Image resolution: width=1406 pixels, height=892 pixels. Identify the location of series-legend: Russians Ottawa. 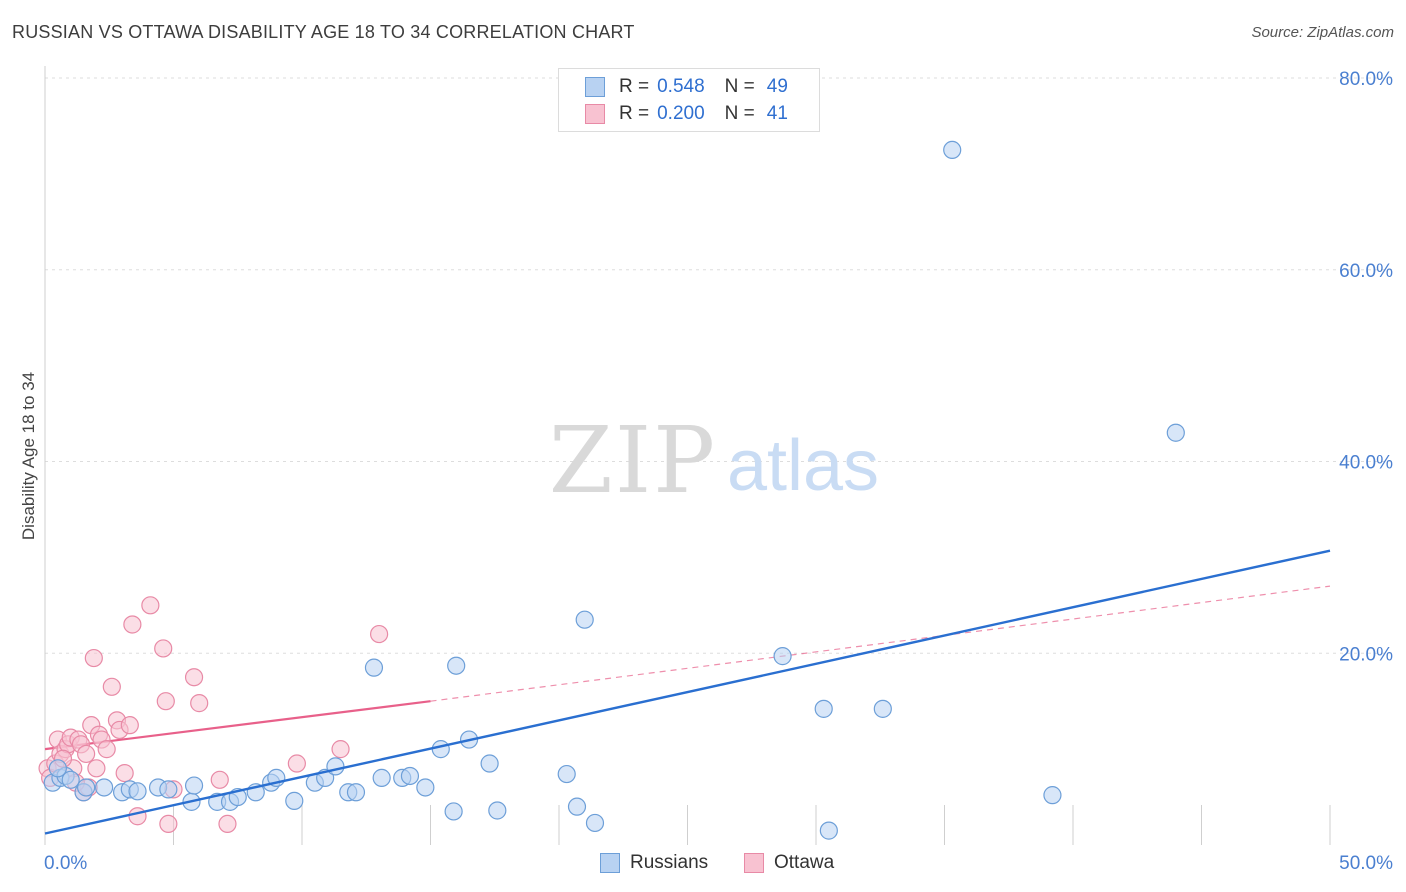
(703, 865).